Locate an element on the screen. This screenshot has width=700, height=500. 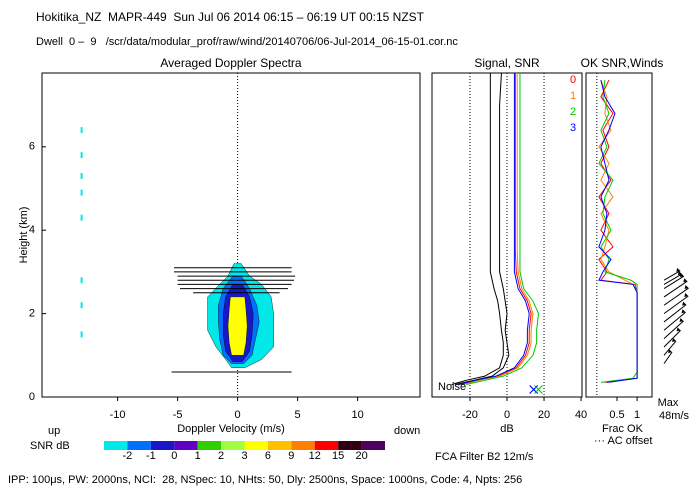
spectral-contour is located at coordinates (237, 326).